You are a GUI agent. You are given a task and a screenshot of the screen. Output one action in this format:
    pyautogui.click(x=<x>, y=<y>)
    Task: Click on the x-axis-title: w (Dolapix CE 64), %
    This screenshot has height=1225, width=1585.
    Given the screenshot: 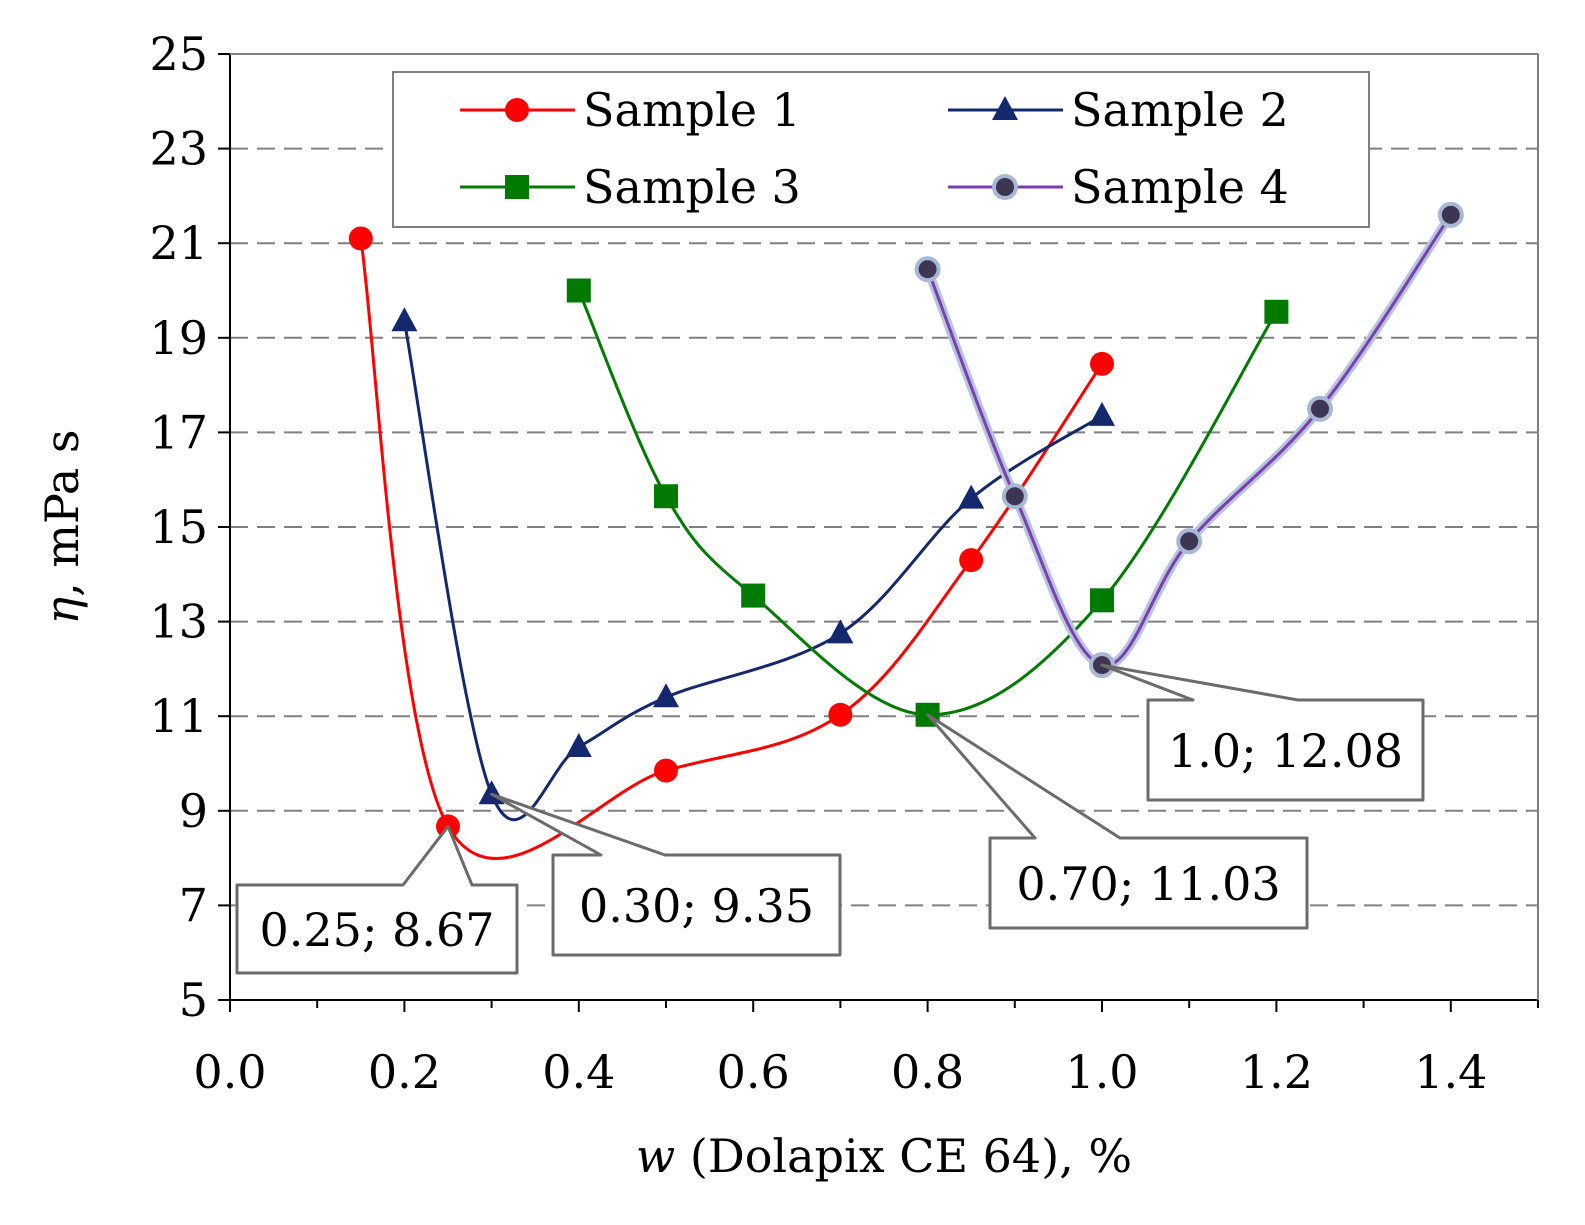 What is the action you would take?
    pyautogui.click(x=884, y=1156)
    